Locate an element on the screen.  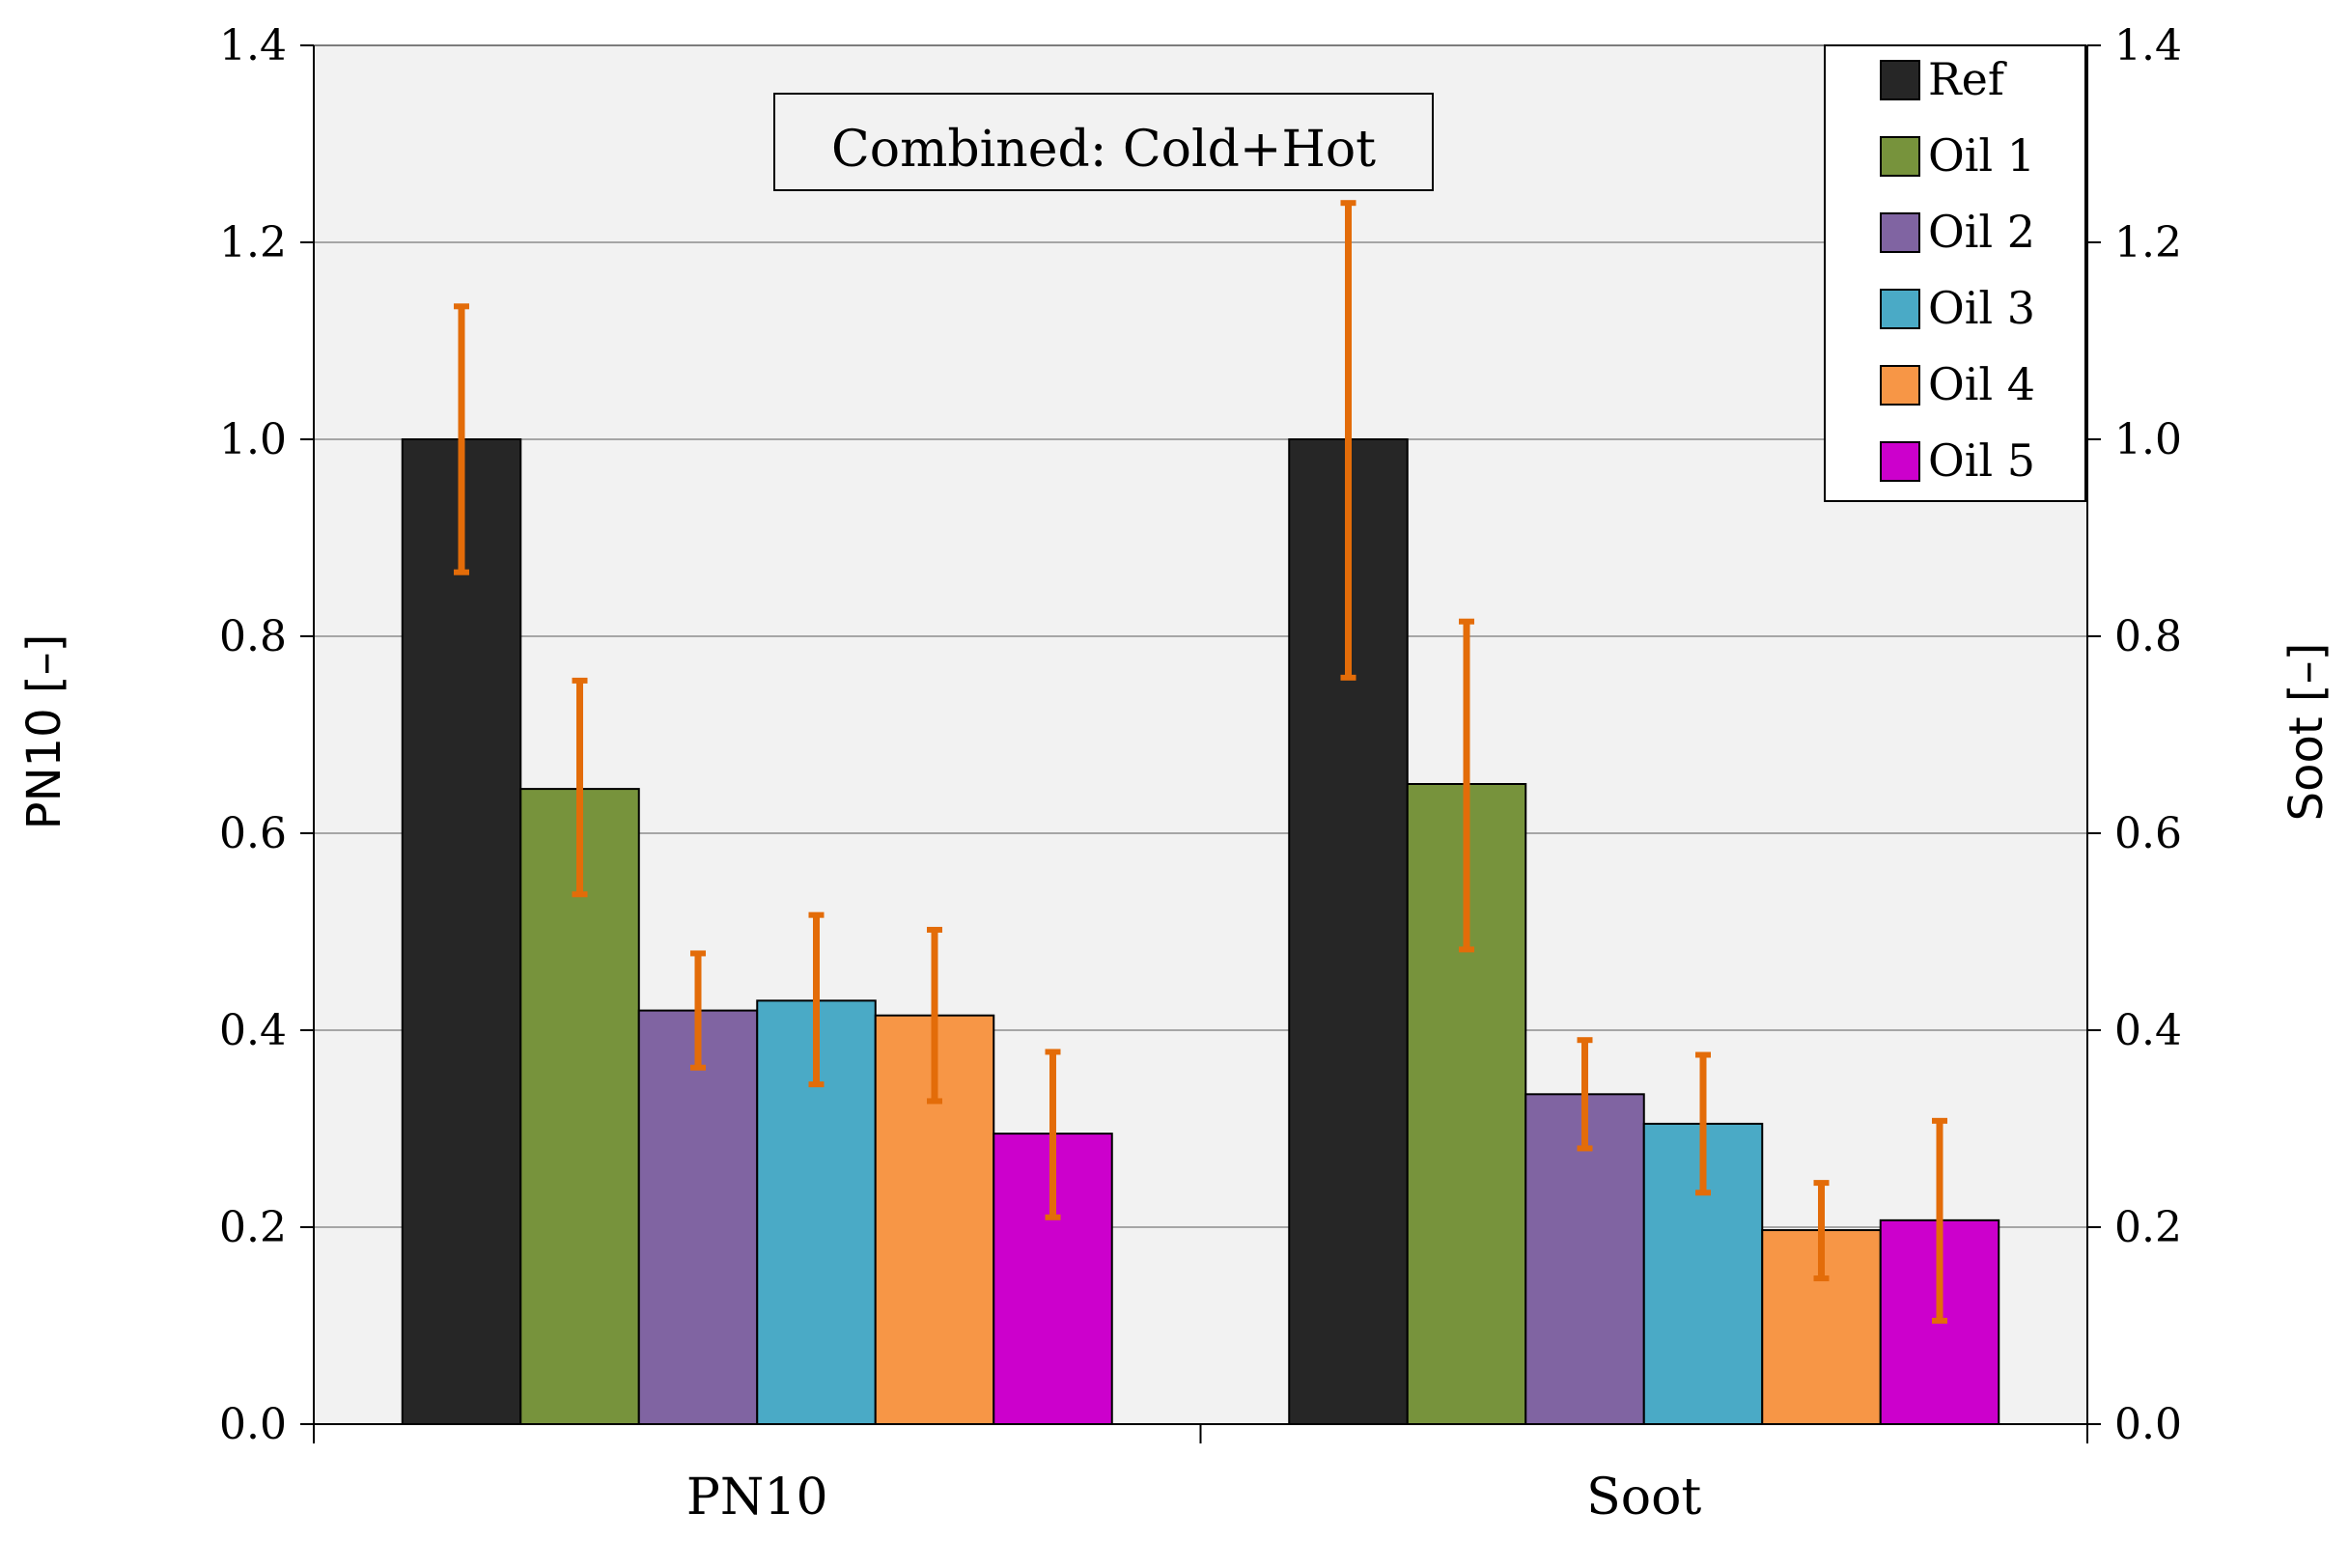
legend-label: Oil 2 is located at coordinates (1981, 232).